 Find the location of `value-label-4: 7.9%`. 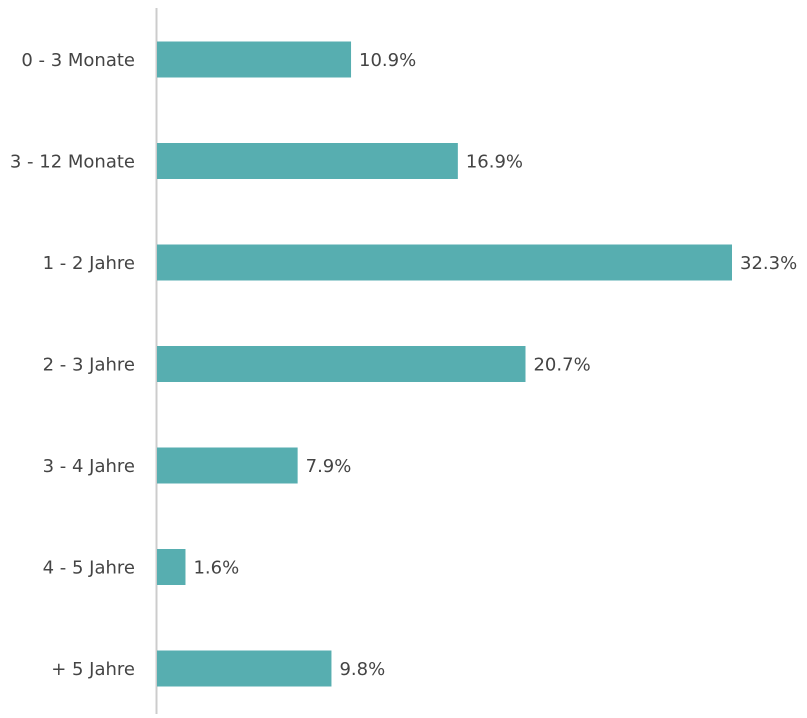

value-label-4: 7.9% is located at coordinates (329, 466).